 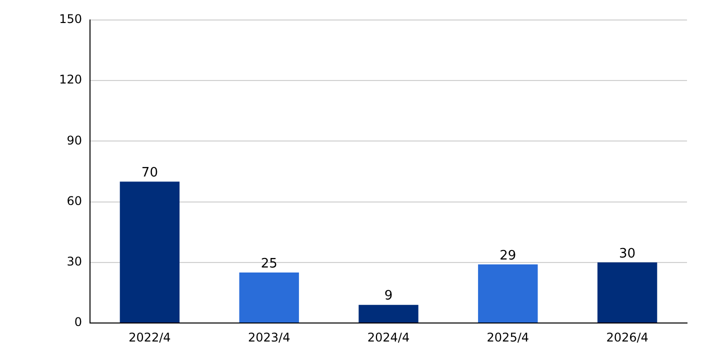 I want to click on x-tick-label: 2023/4, so click(x=269, y=337).